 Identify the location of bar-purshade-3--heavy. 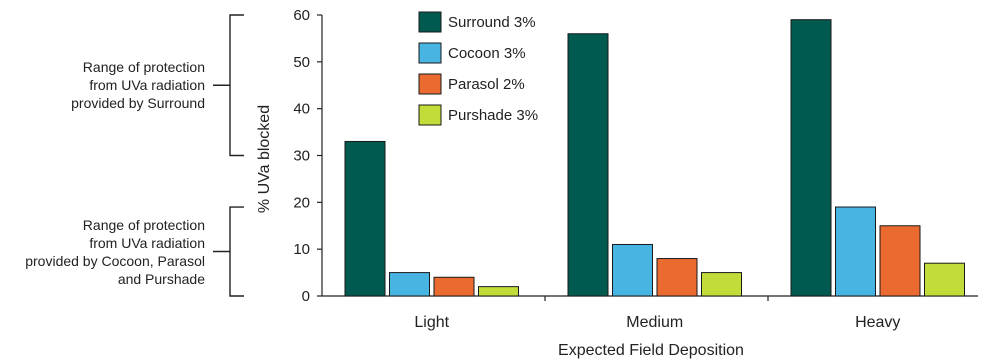
(944, 279).